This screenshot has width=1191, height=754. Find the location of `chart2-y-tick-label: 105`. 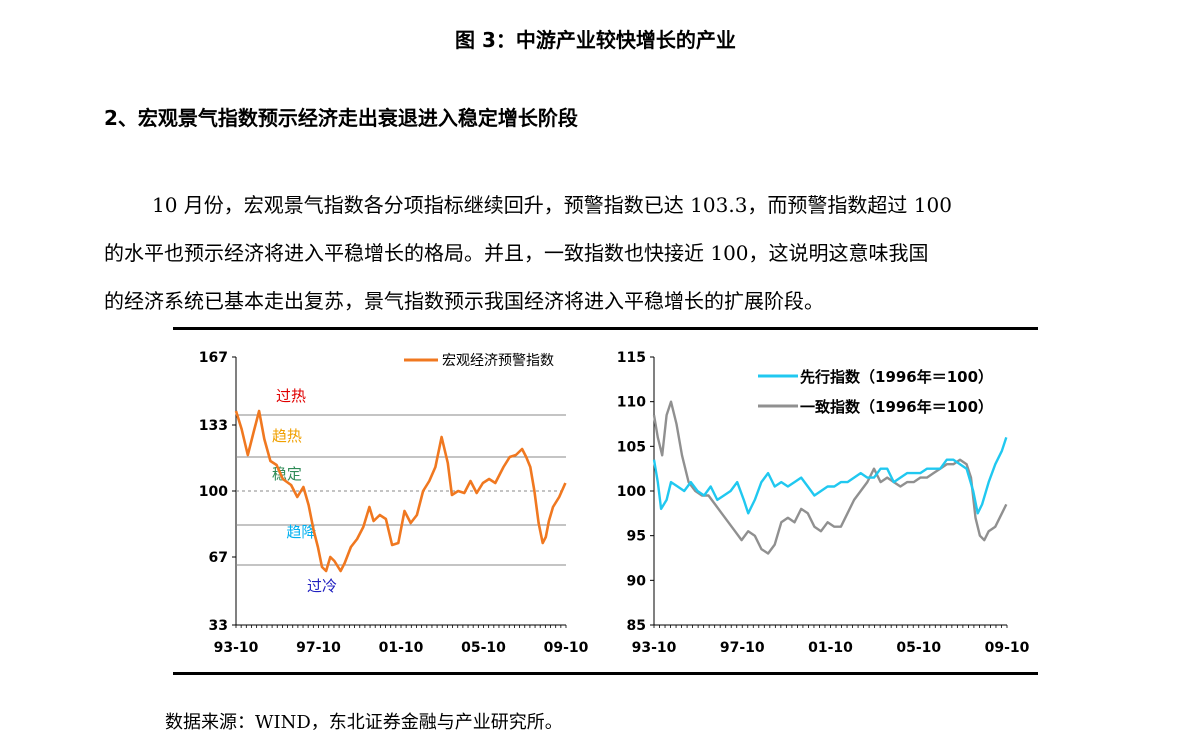

chart2-y-tick-label: 105 is located at coordinates (631, 447).